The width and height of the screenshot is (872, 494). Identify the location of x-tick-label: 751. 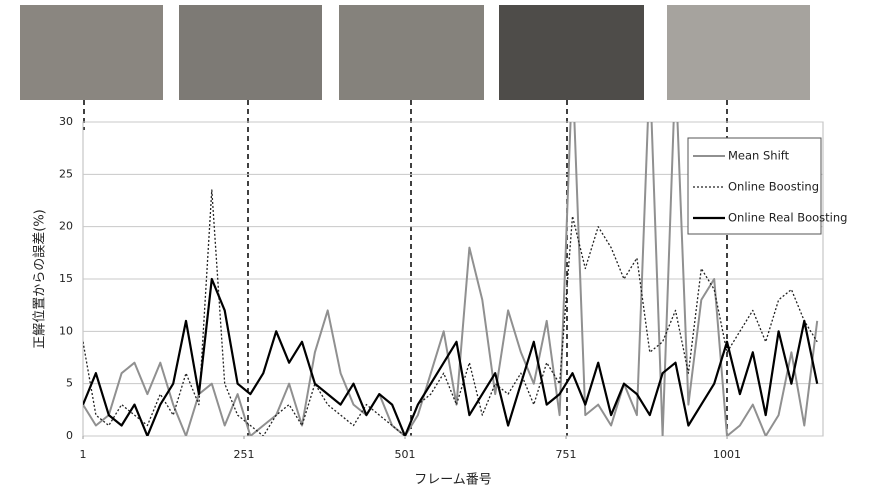
(566, 454).